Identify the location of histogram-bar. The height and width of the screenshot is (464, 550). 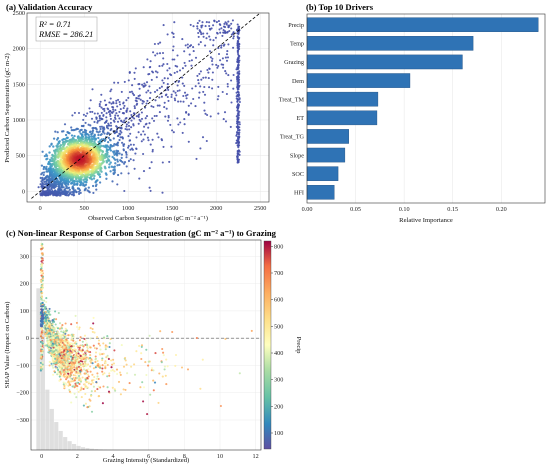
(47, 419).